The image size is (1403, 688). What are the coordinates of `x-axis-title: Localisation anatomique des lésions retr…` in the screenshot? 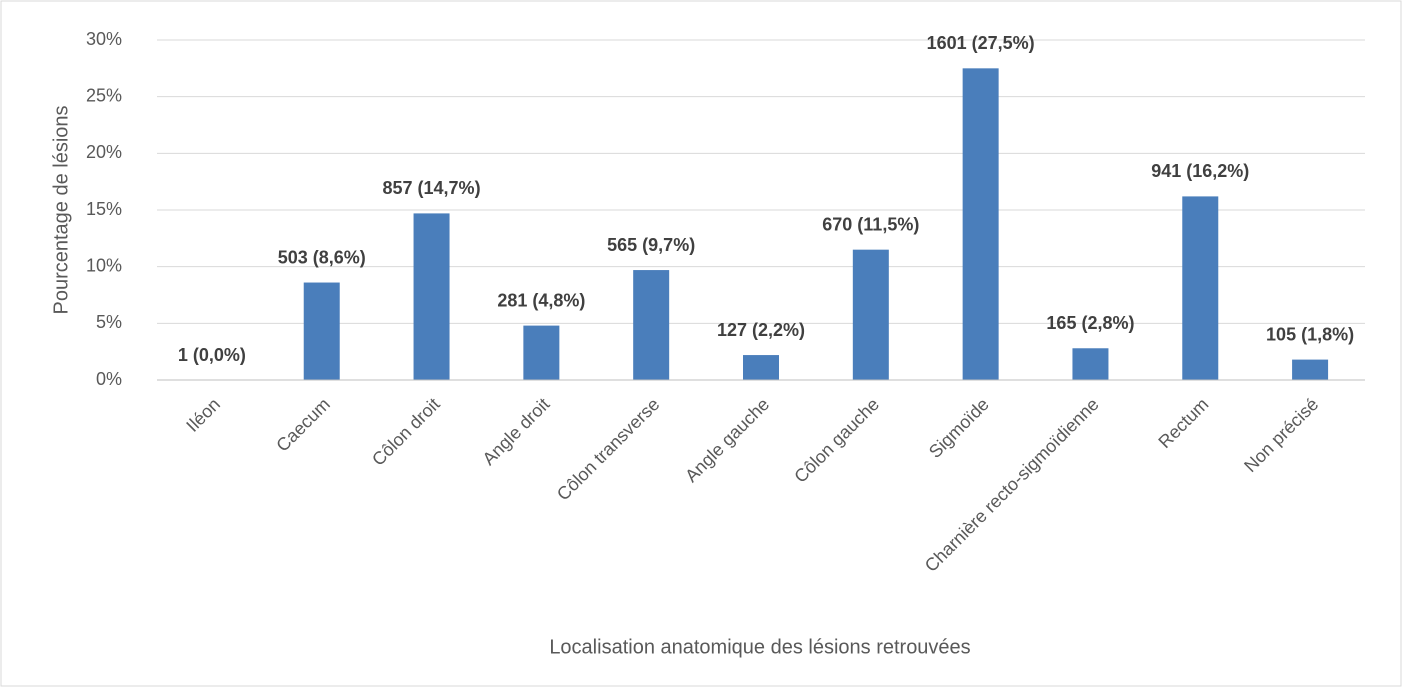 It's located at (759, 647).